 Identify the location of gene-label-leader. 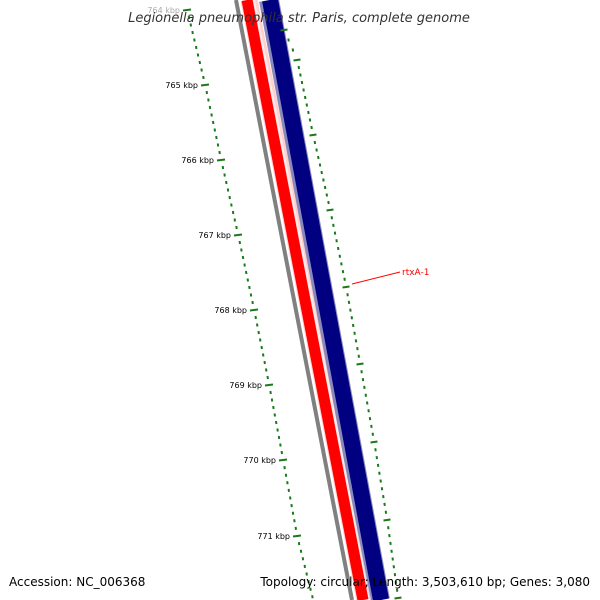
(376, 278).